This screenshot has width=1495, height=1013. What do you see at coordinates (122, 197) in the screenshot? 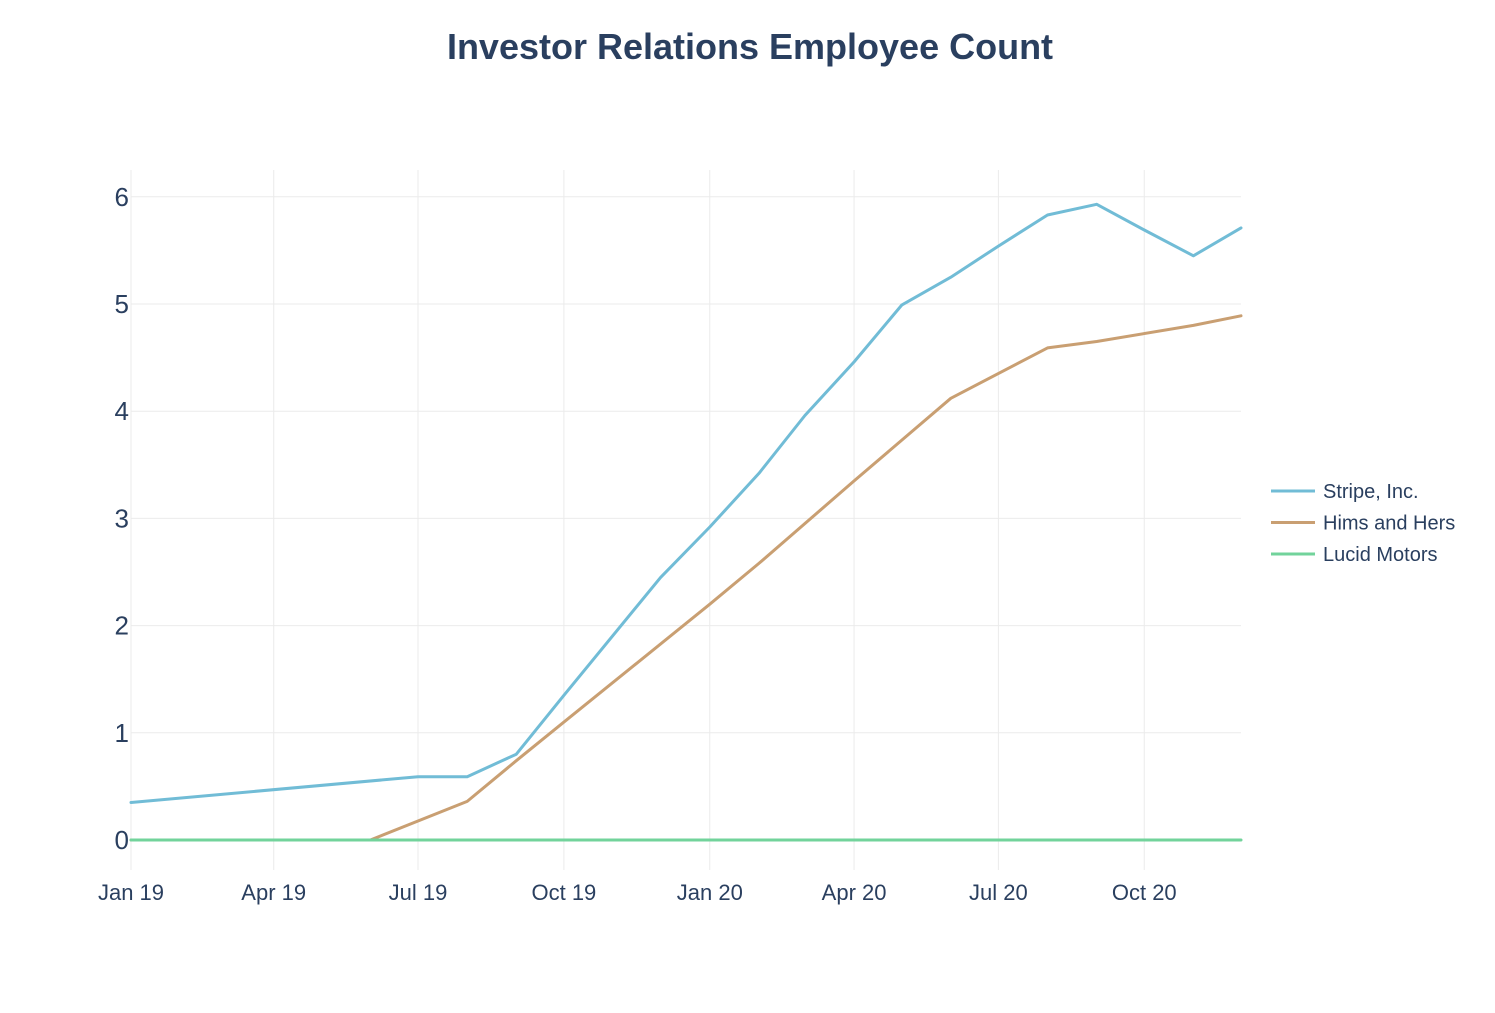
I see `y-tick-label: 6` at bounding box center [122, 197].